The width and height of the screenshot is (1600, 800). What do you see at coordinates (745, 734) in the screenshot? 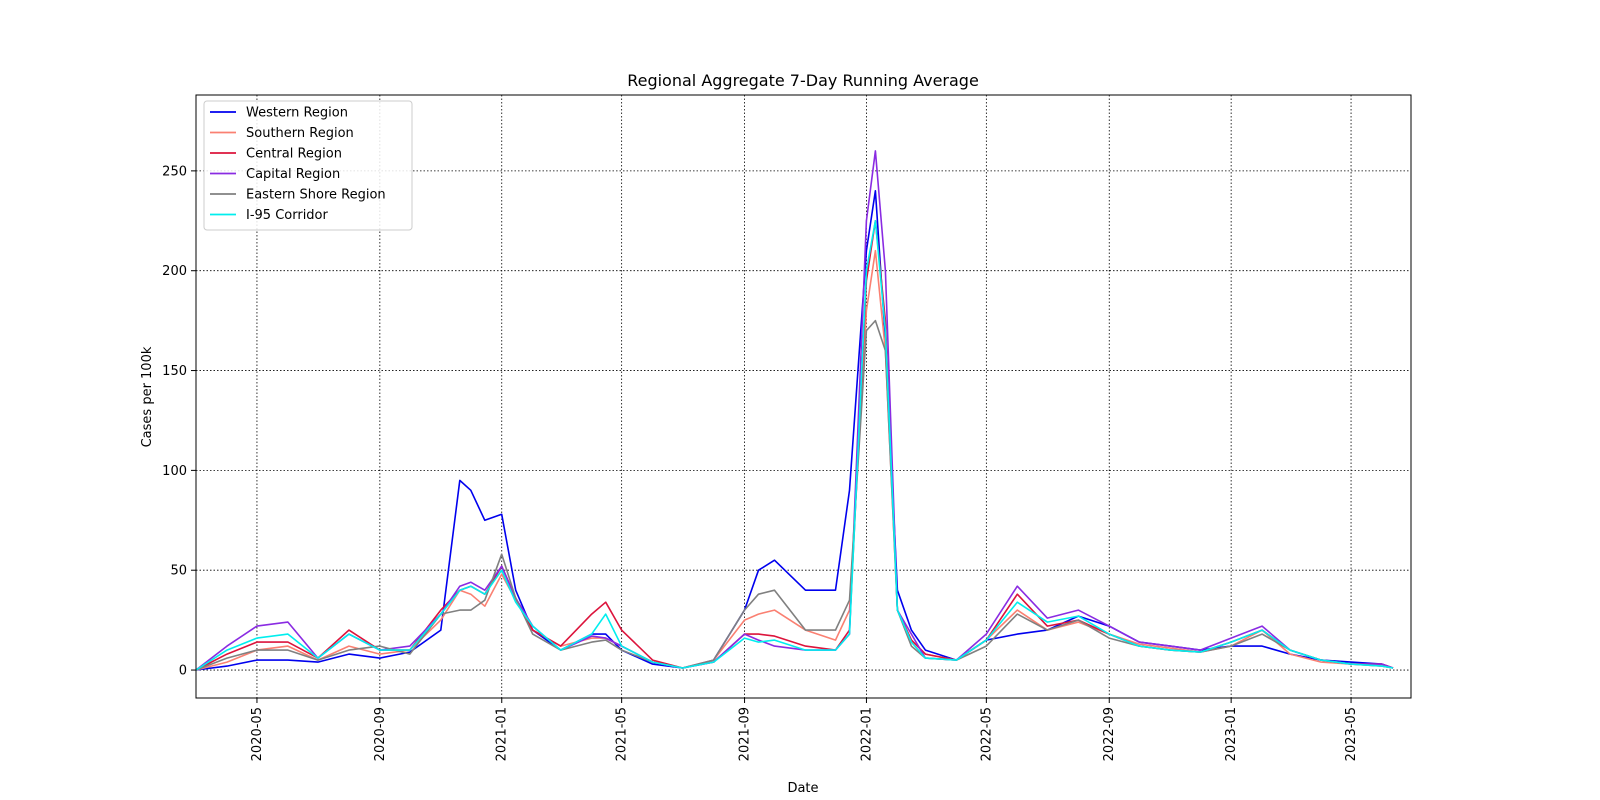
I see `x-tick-label: 2021-09` at bounding box center [745, 734].